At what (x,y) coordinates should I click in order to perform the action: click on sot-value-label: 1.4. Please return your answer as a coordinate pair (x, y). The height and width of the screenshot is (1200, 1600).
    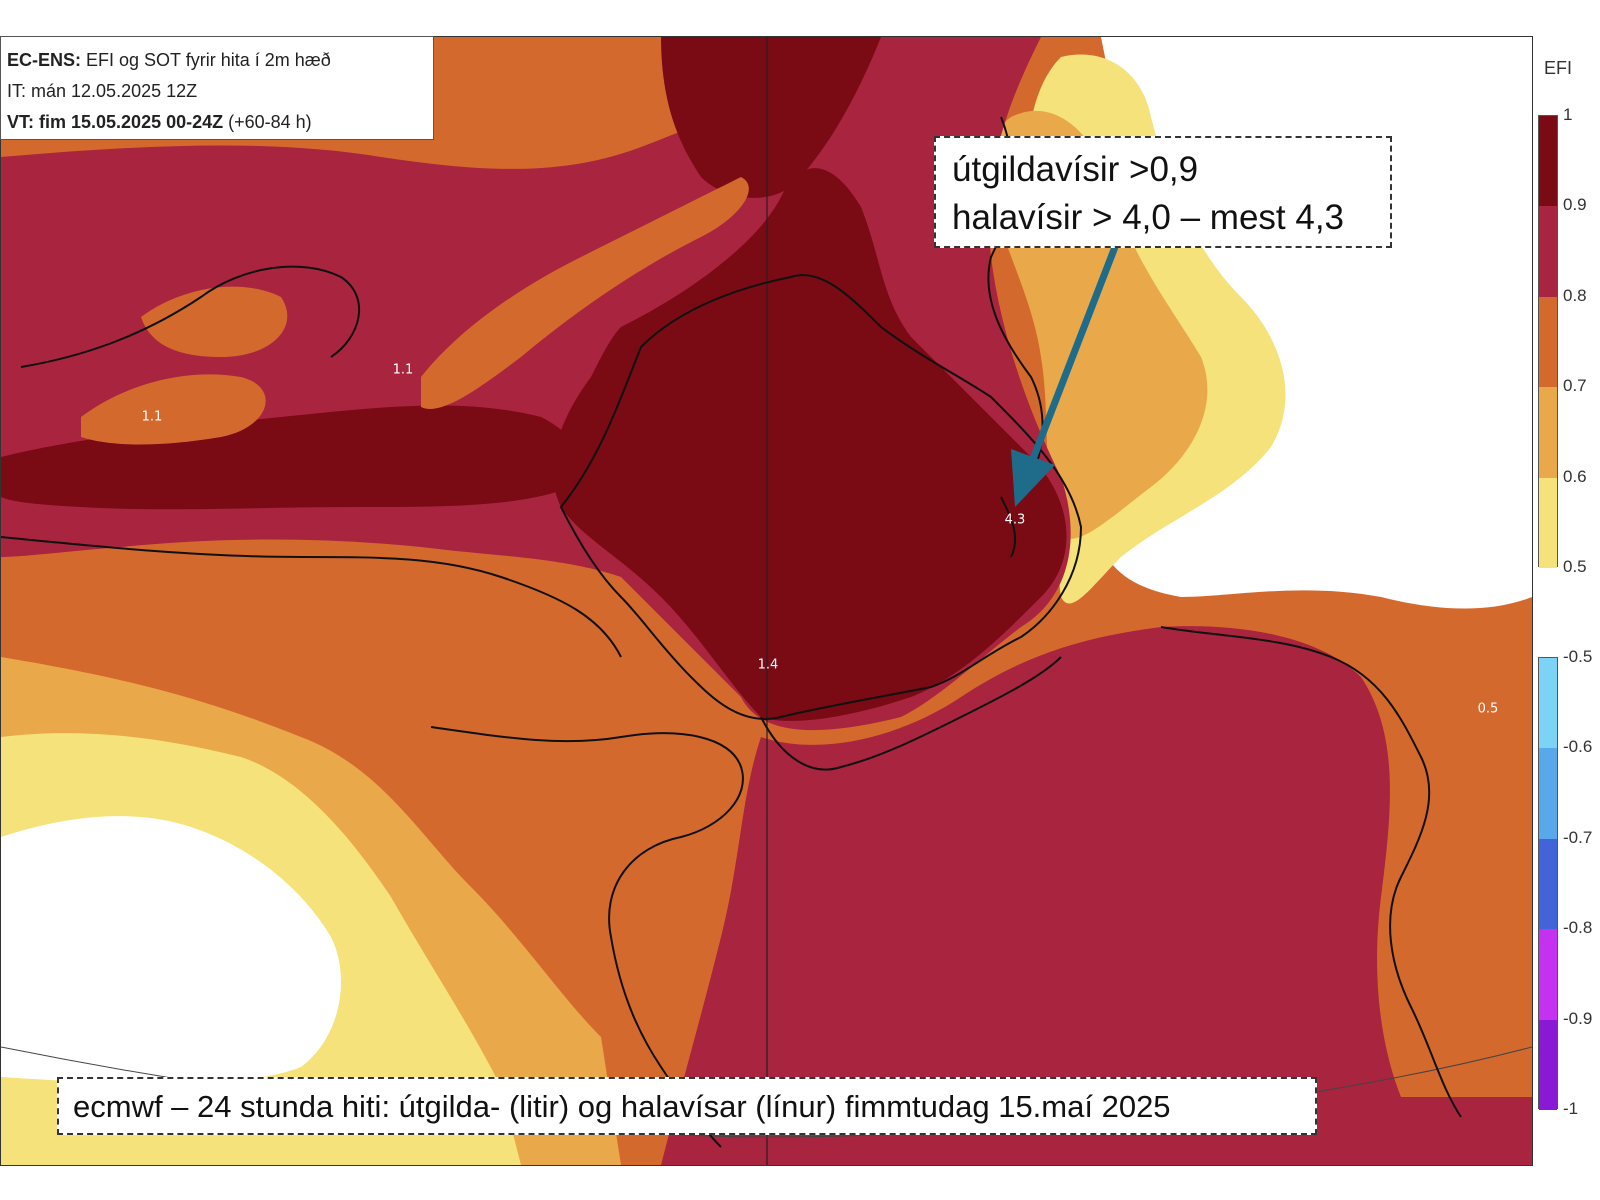
    Looking at the image, I should click on (768, 665).